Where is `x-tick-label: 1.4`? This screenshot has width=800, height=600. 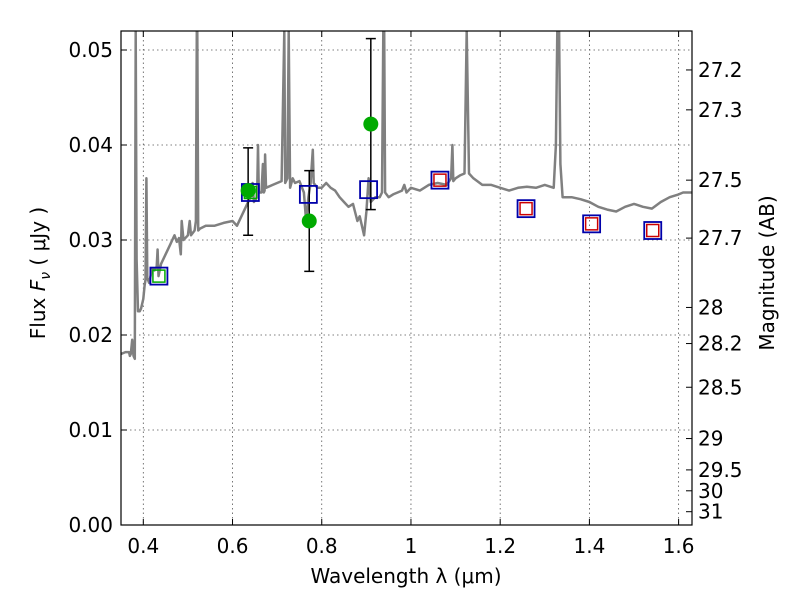 x-tick-label: 1.4 is located at coordinates (589, 546).